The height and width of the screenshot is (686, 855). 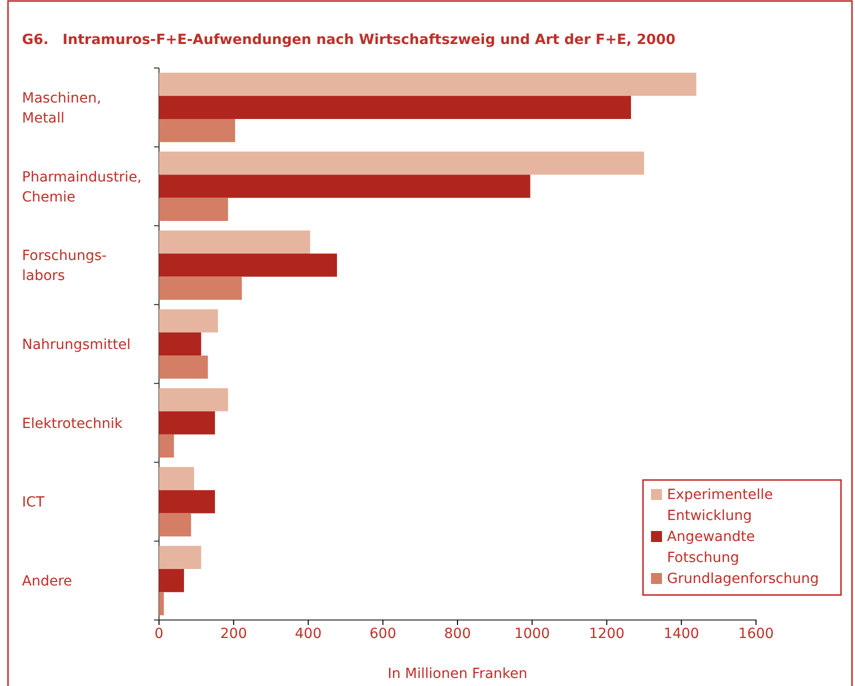 What do you see at coordinates (720, 505) in the screenshot?
I see `legend-label: Experimentelle Entwicklung` at bounding box center [720, 505].